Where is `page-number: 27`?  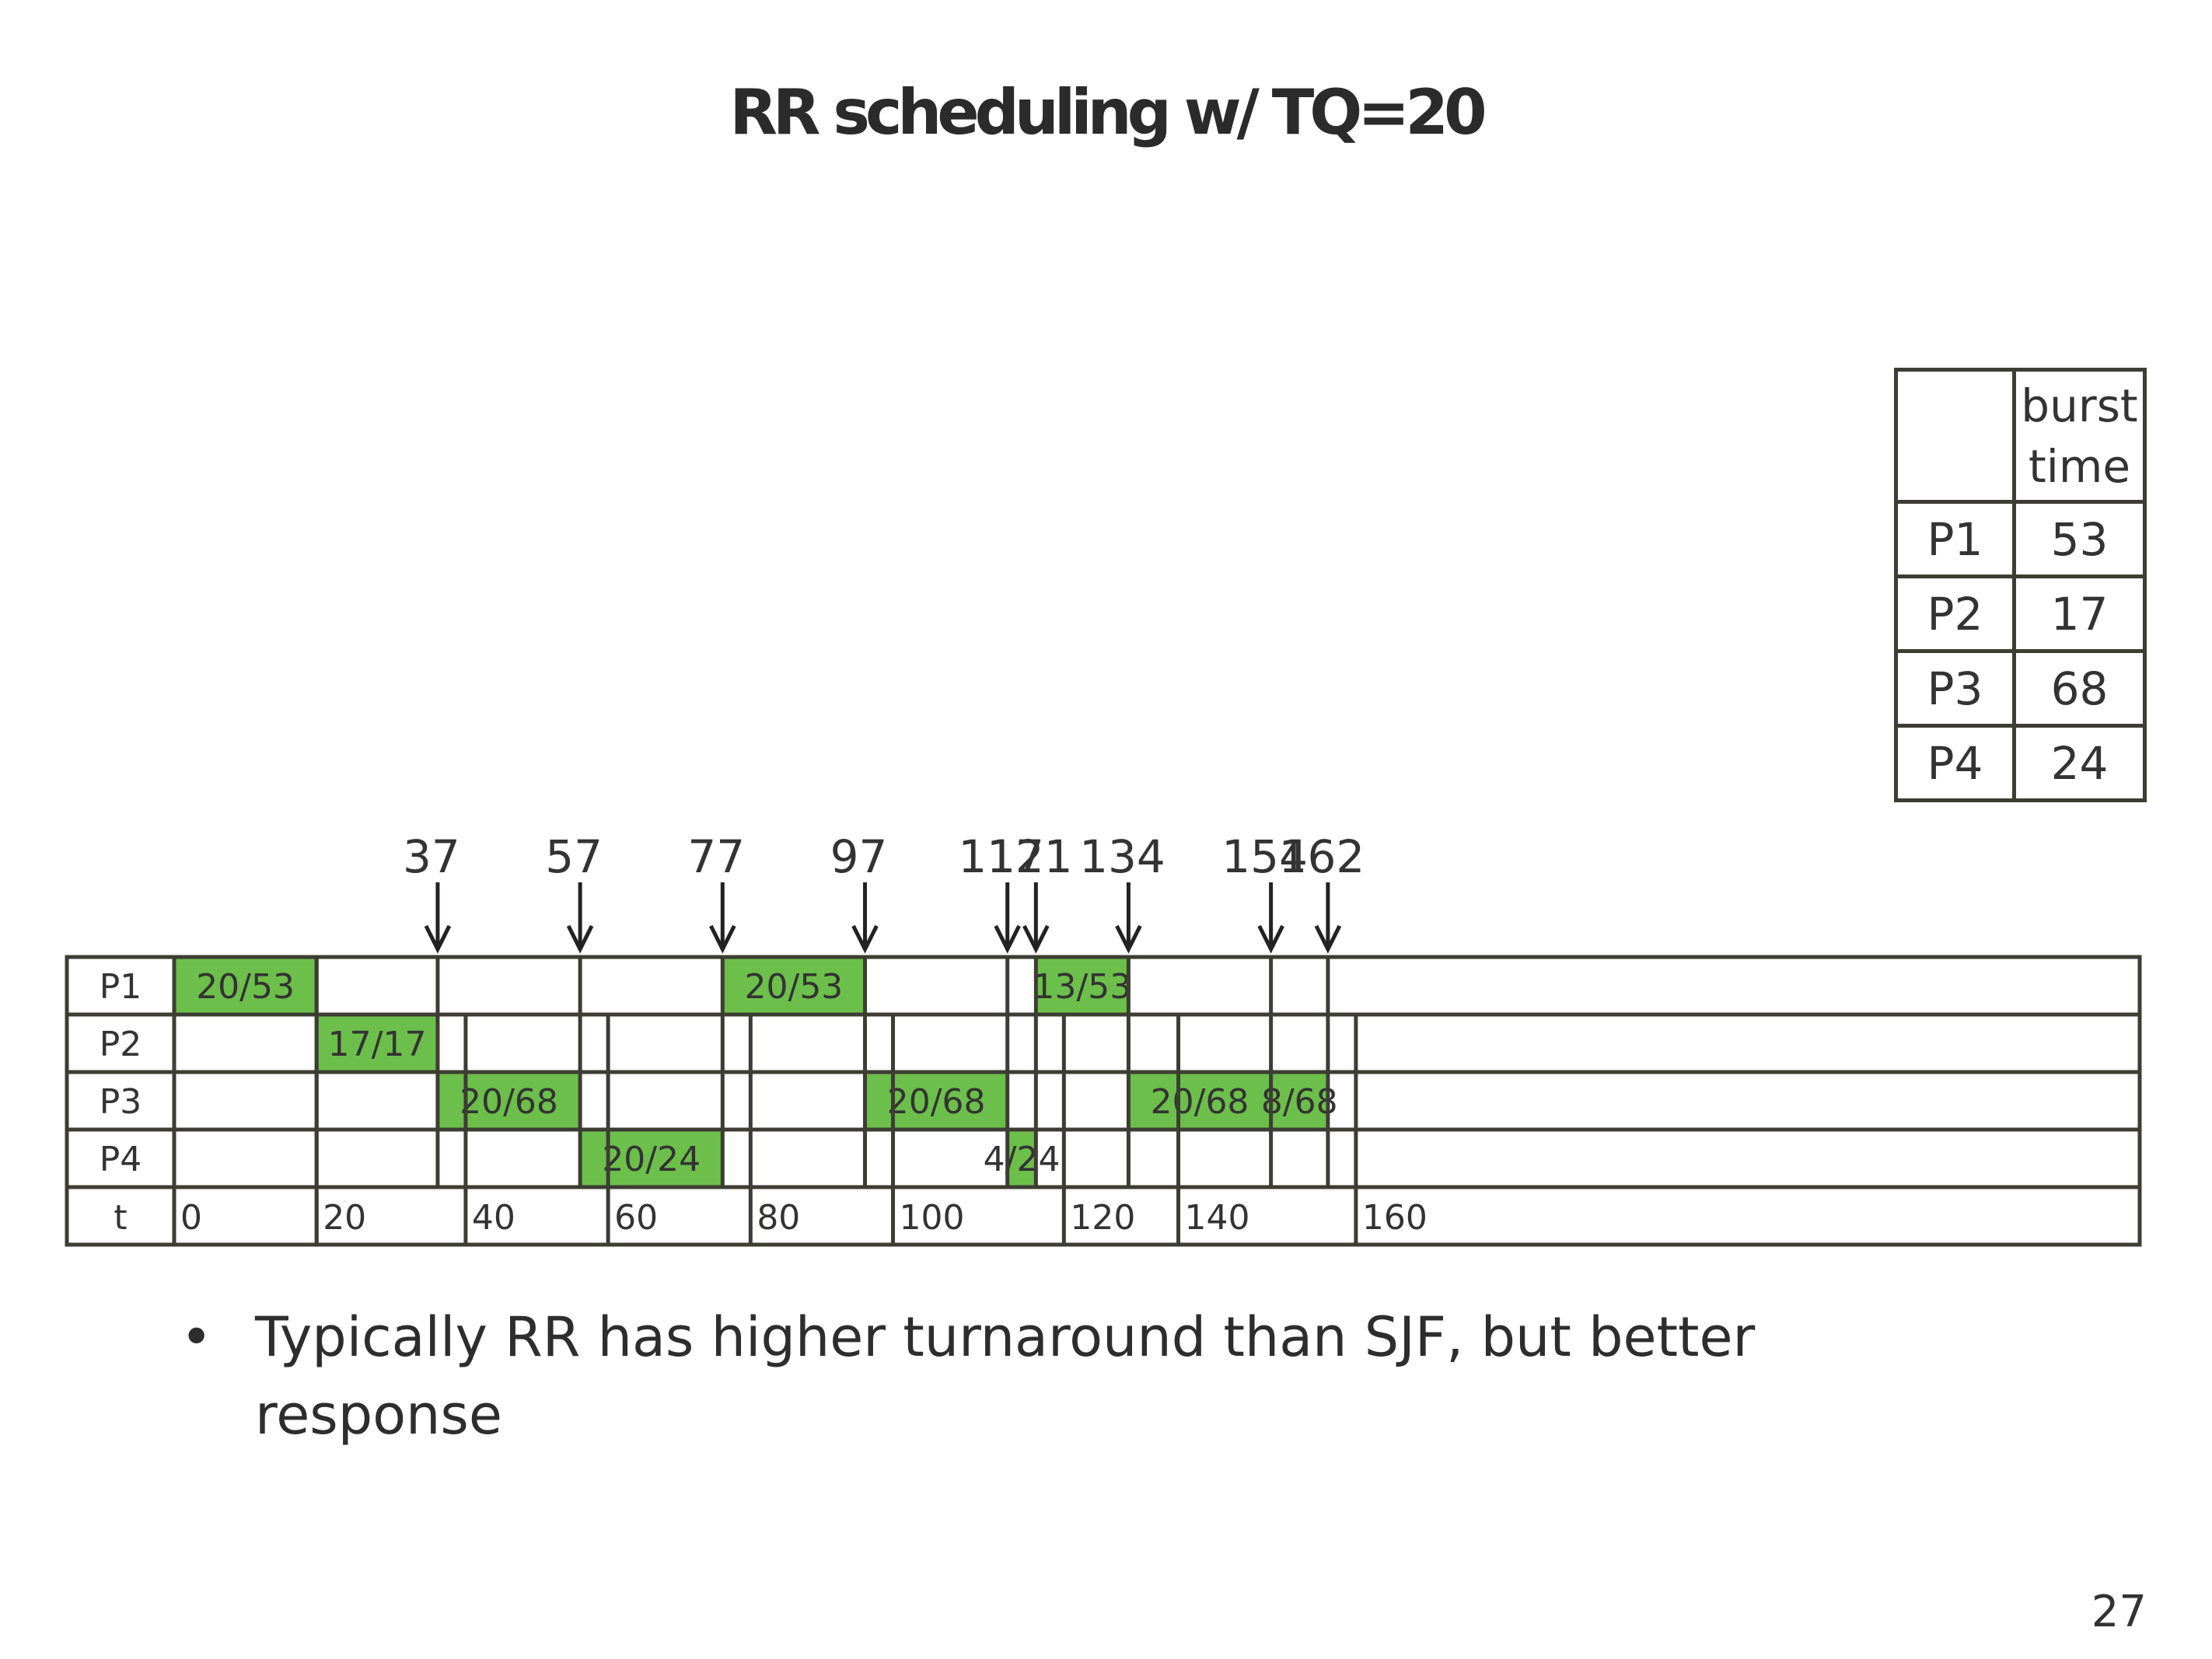
page-number: 27 is located at coordinates (2119, 1612).